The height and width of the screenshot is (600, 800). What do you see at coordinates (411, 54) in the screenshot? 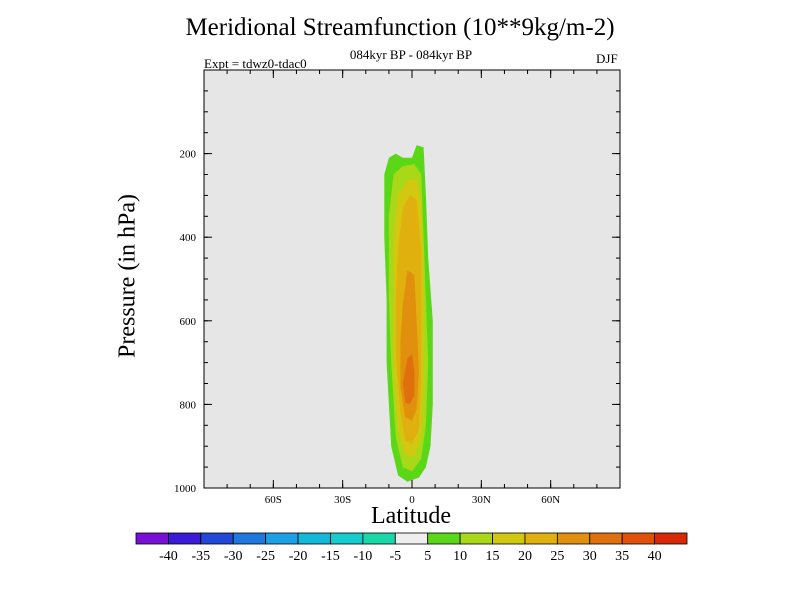
I see `chart-subtitle: 084kyr BP - 084kyr BP` at bounding box center [411, 54].